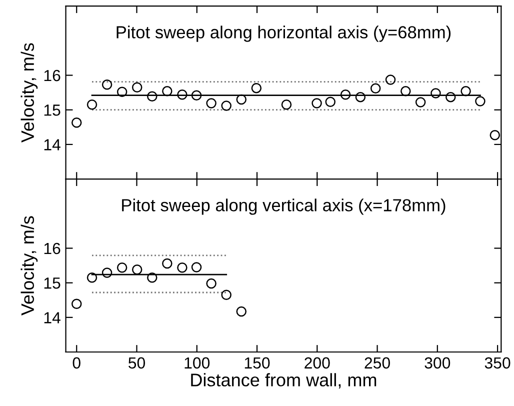  Describe the element at coordinates (377, 363) in the screenshot. I see `x-tick-label: 250` at that location.